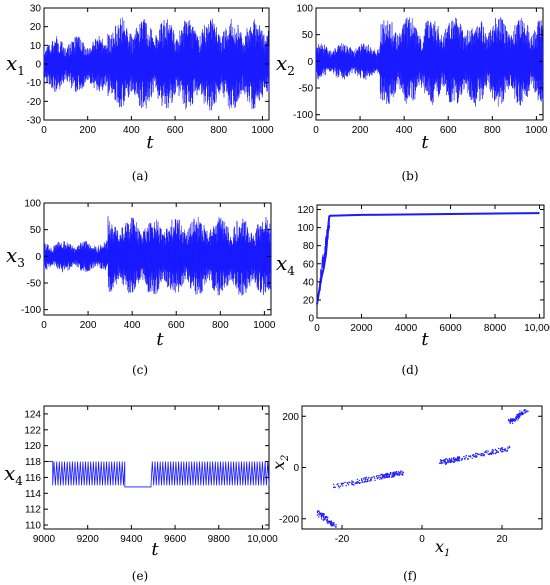  What do you see at coordinates (140, 176) in the screenshot?
I see `panel-a-caption: (a)` at bounding box center [140, 176].